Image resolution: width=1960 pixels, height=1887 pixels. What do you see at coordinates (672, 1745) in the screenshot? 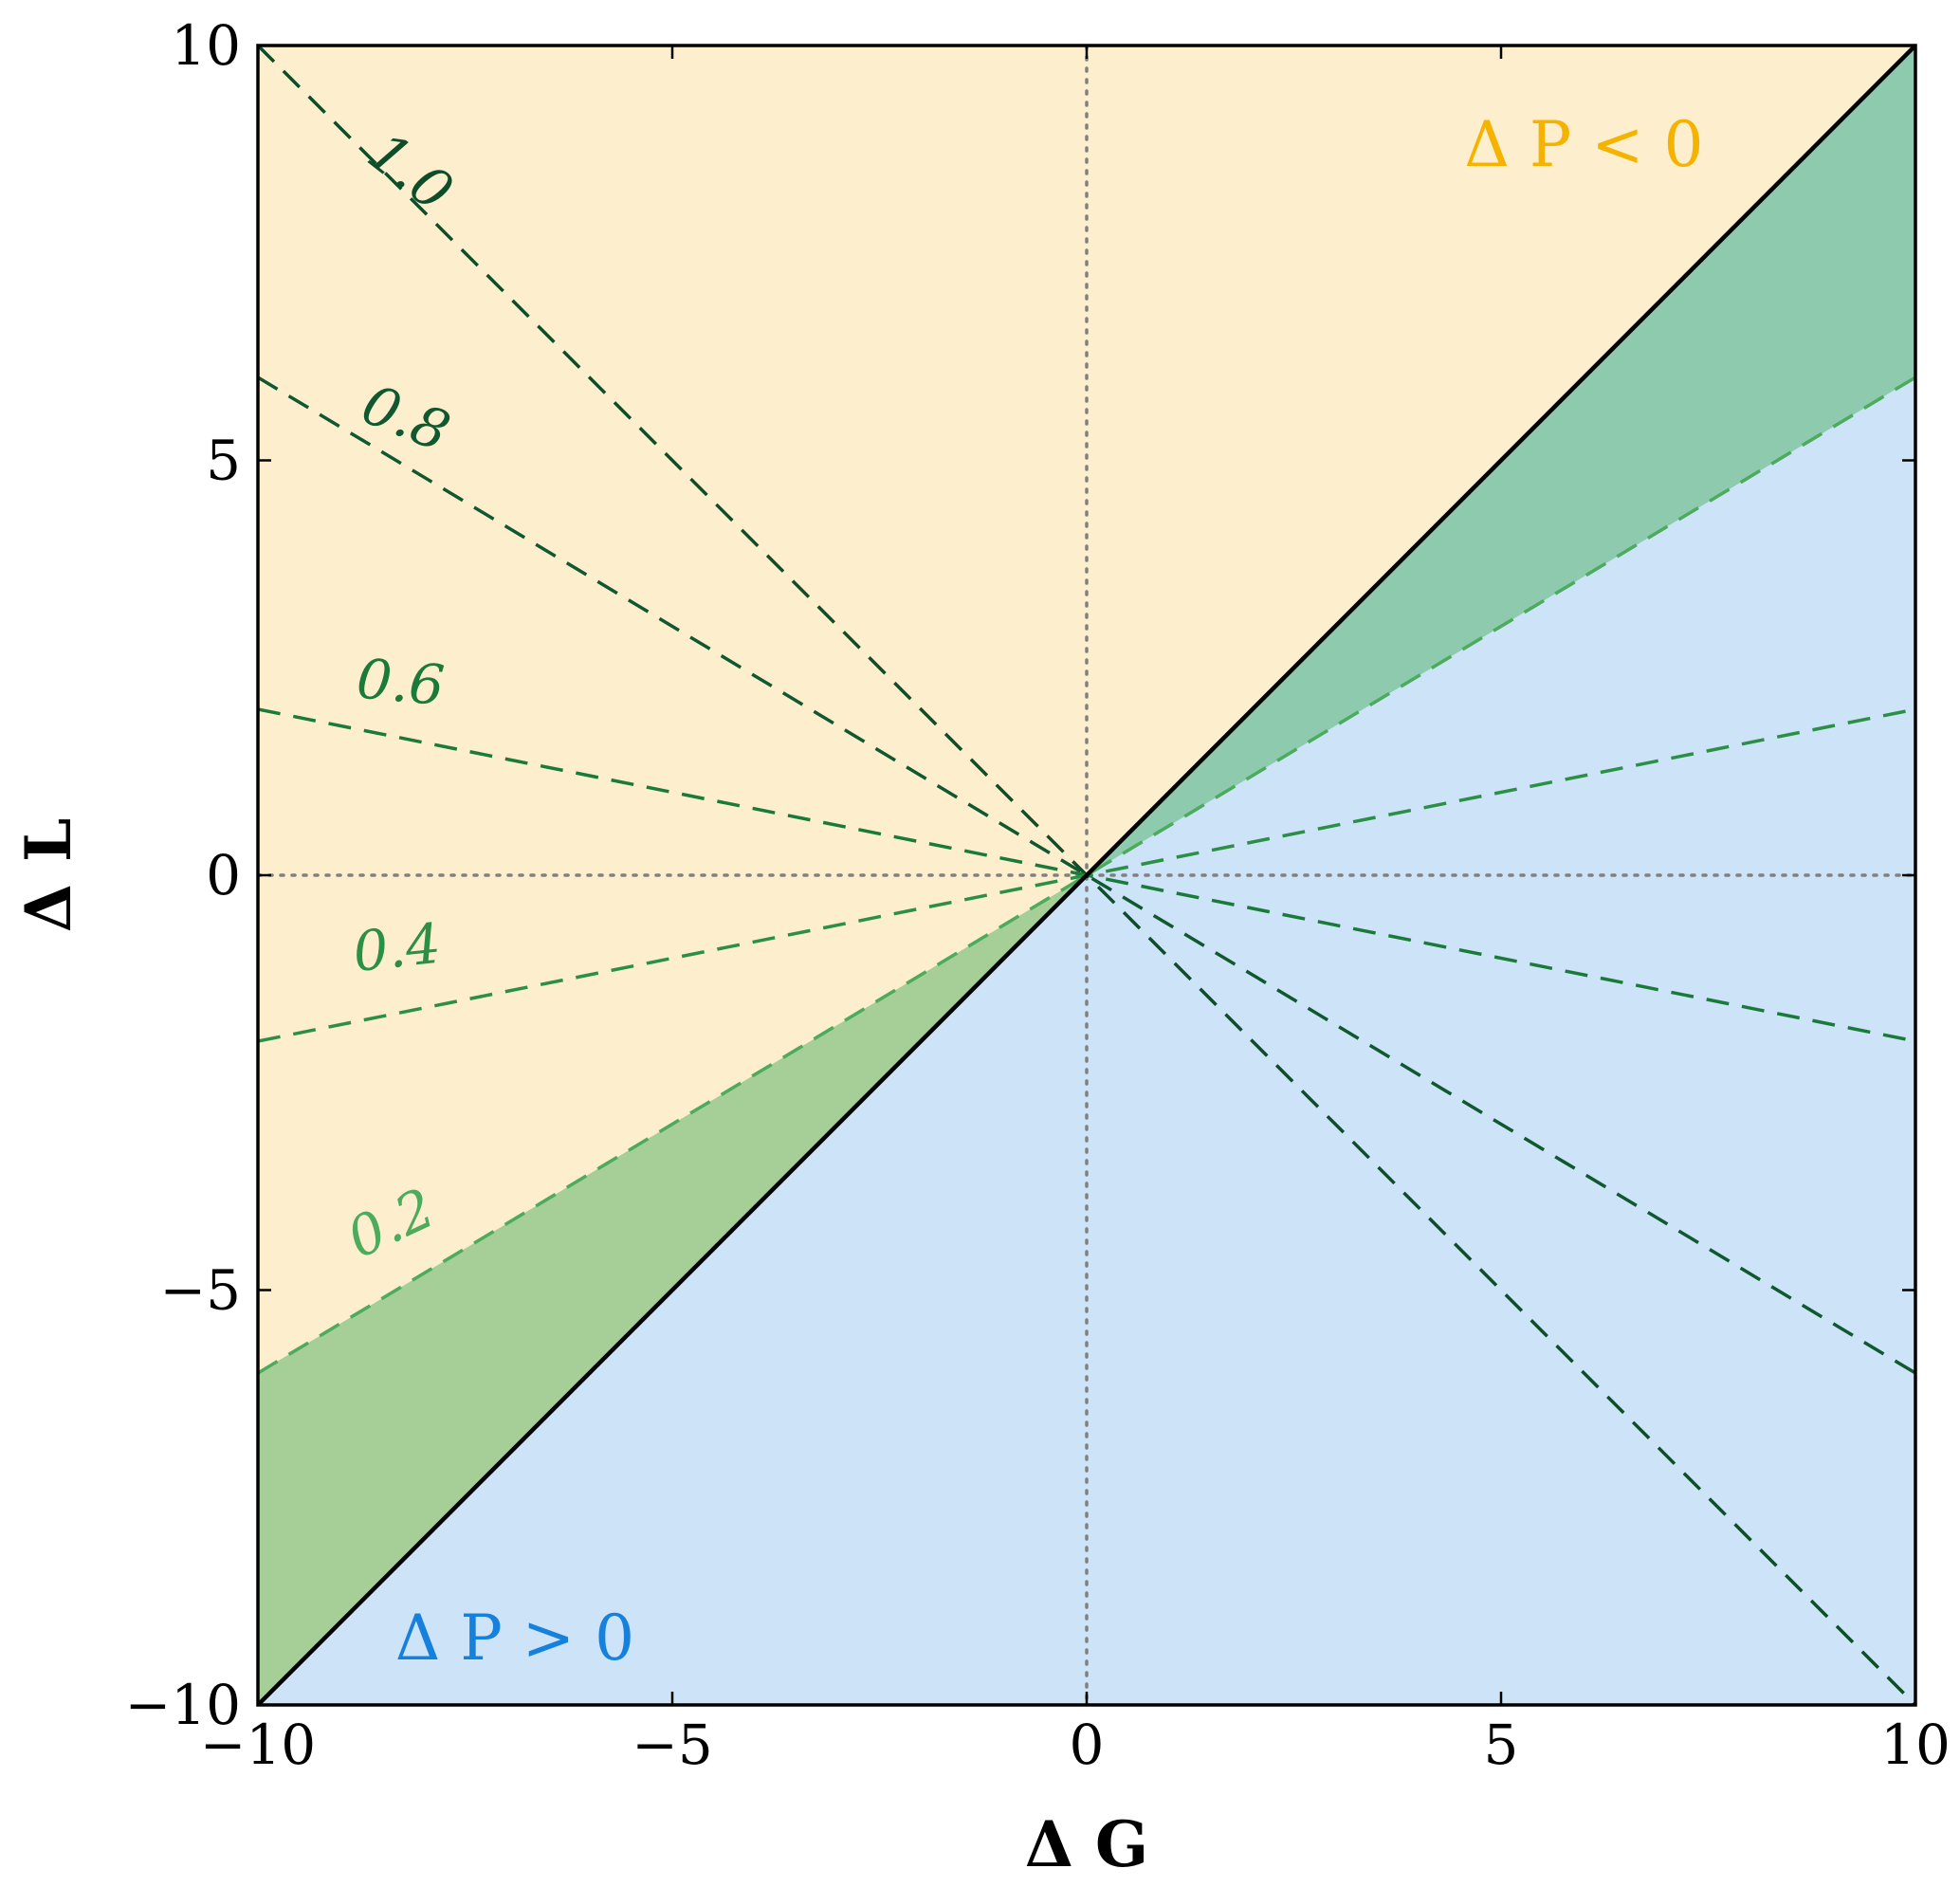
I see `x-tick-label: −5` at bounding box center [672, 1745].